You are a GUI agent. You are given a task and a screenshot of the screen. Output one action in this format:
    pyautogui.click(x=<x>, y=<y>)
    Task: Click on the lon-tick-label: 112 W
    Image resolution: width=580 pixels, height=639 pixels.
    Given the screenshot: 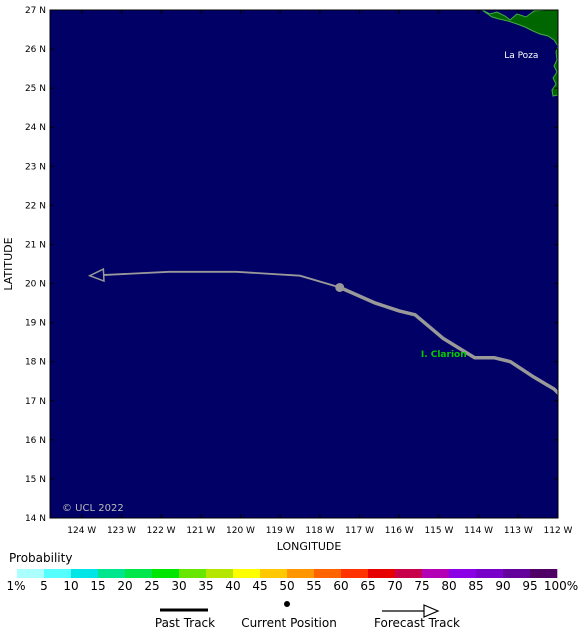 What is the action you would take?
    pyautogui.click(x=558, y=531)
    